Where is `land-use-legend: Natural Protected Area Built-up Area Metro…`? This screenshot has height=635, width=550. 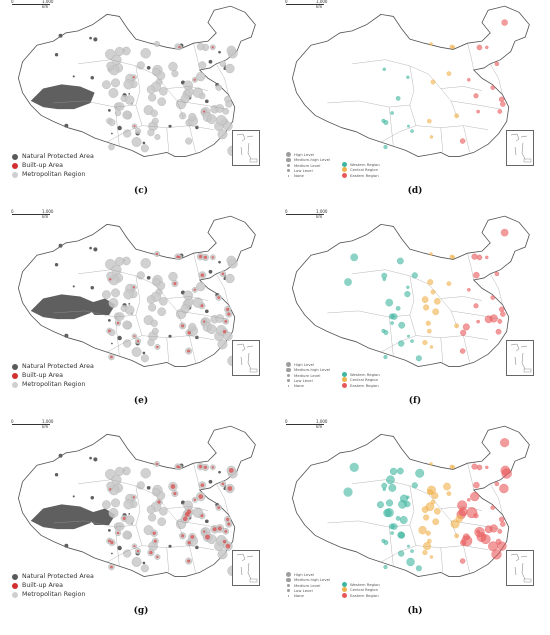
land-use-legend: Natural Protected Area Built-up Area Metro… is located at coordinates (53, 165).